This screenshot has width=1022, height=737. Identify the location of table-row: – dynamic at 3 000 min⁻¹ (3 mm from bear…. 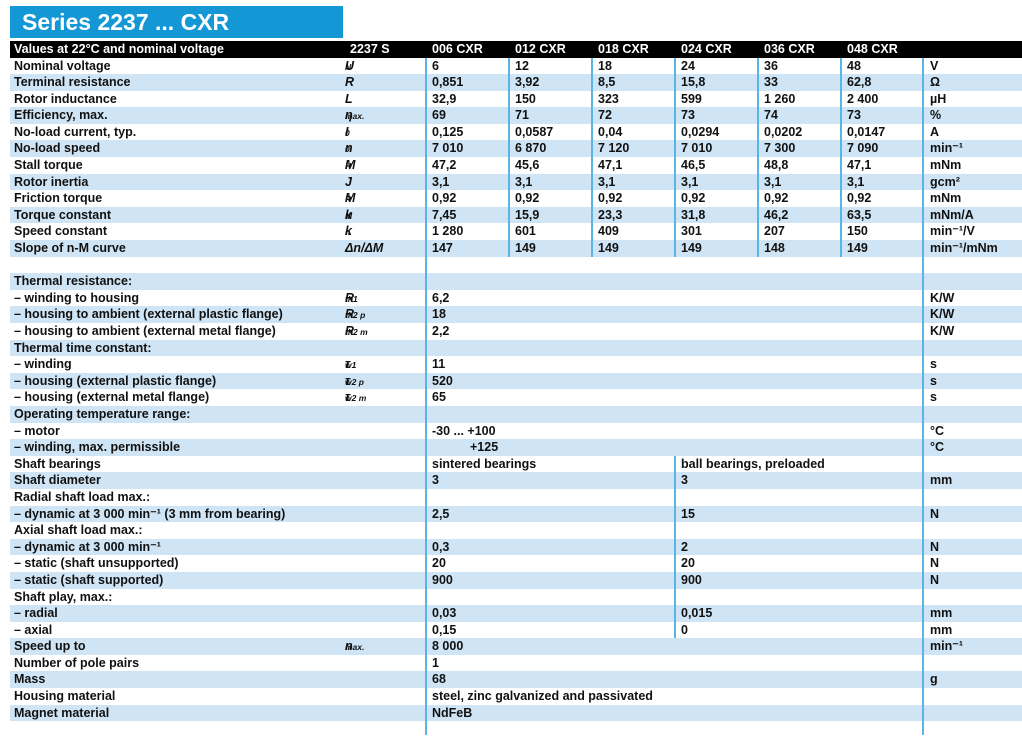
(516, 514).